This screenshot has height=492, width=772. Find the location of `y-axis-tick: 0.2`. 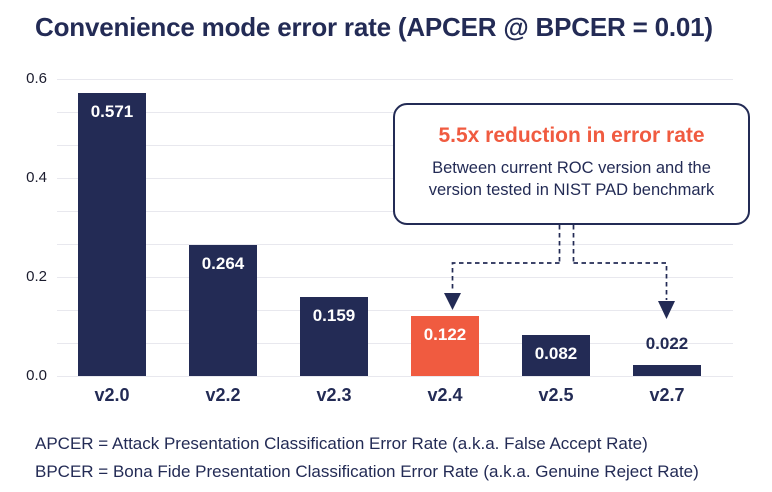

y-axis-tick: 0.2 is located at coordinates (36, 276).